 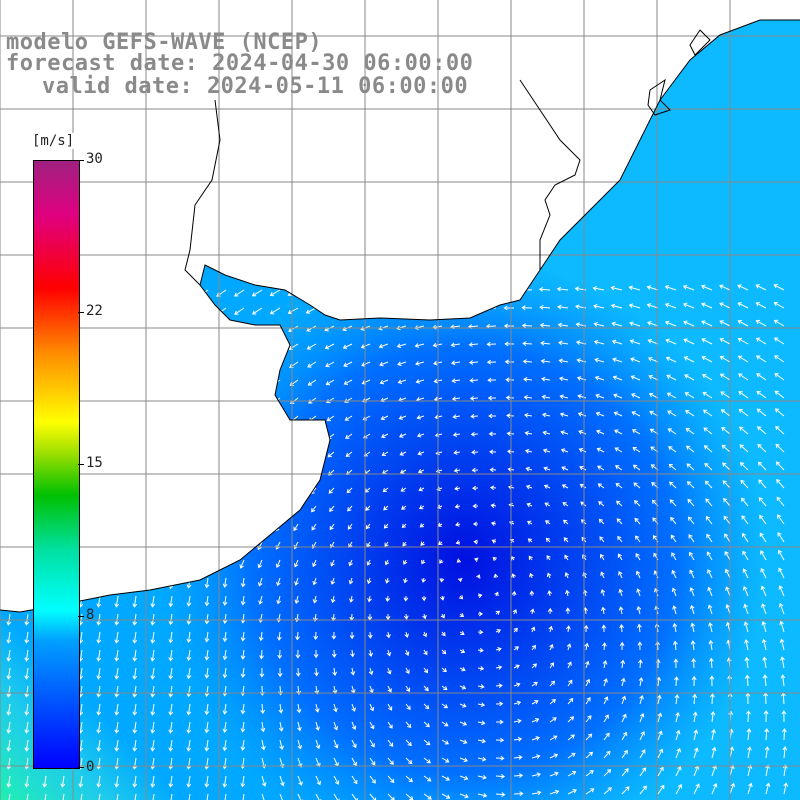 What do you see at coordinates (56, 464) in the screenshot?
I see `colorbar` at bounding box center [56, 464].